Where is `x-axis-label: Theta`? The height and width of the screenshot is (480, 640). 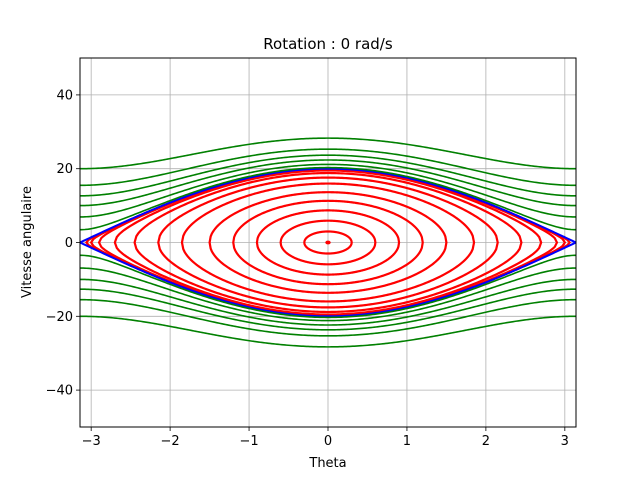
x-axis-label: Theta is located at coordinates (327, 463).